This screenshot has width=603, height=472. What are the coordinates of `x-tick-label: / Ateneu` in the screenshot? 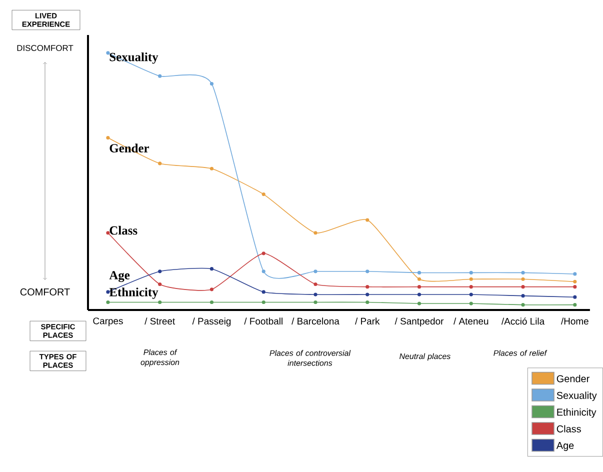 It's located at (471, 321).